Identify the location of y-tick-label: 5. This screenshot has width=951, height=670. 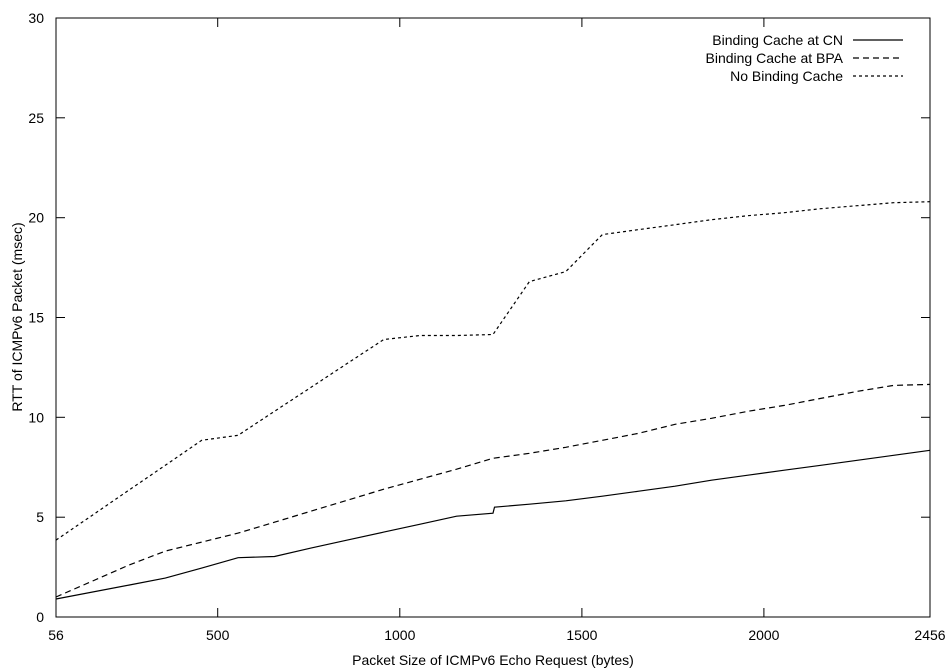
(40, 517).